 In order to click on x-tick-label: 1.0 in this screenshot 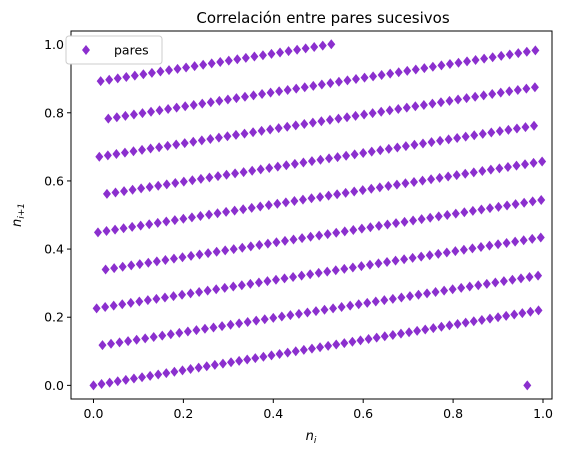, I will do `click(543, 413)`.